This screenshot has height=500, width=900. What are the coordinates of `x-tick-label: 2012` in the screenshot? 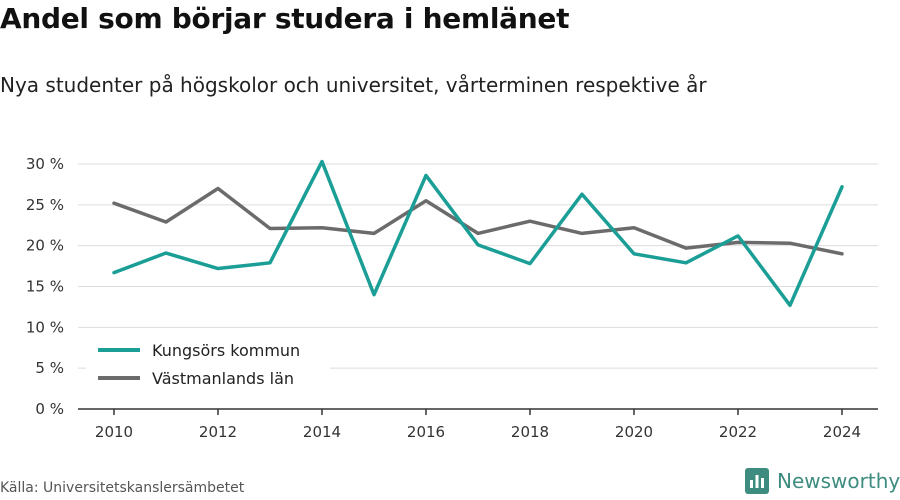 It's located at (218, 432).